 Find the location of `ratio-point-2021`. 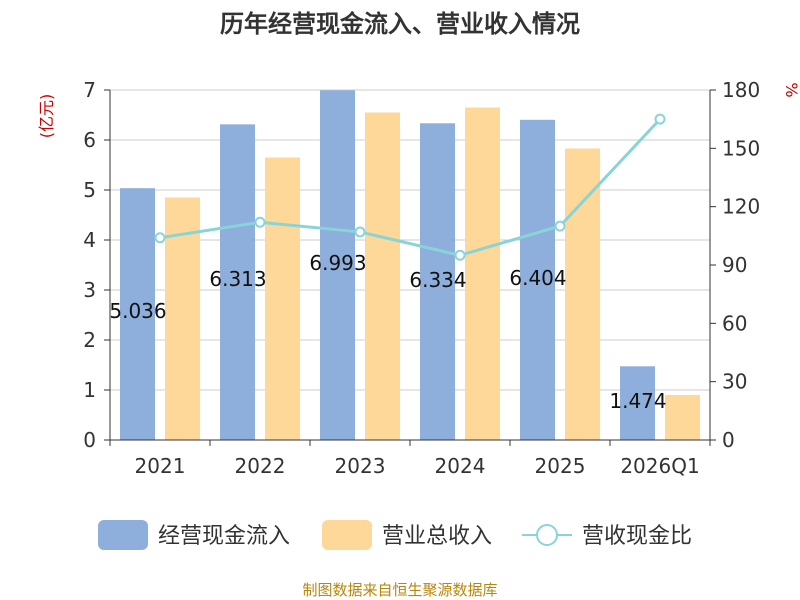

ratio-point-2021 is located at coordinates (160, 238).